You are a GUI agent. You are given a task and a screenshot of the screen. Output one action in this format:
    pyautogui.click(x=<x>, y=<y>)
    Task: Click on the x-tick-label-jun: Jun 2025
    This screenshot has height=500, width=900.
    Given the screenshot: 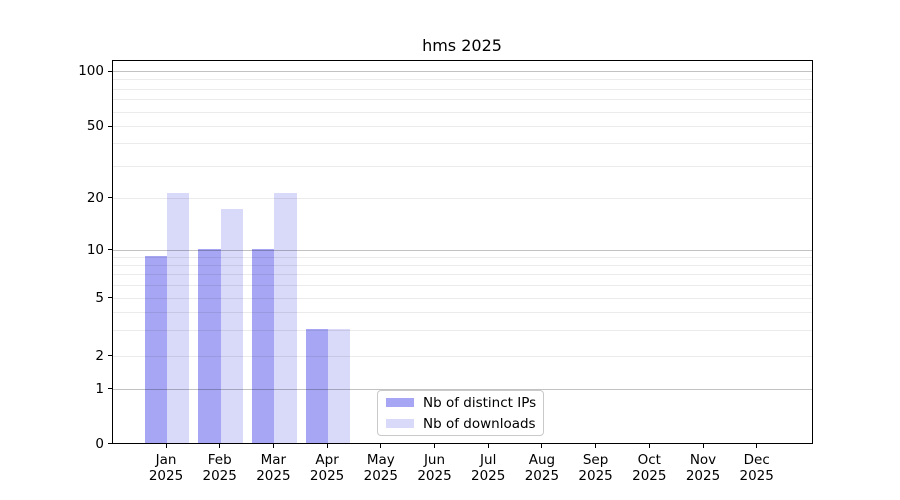 What is the action you would take?
    pyautogui.click(x=434, y=468)
    